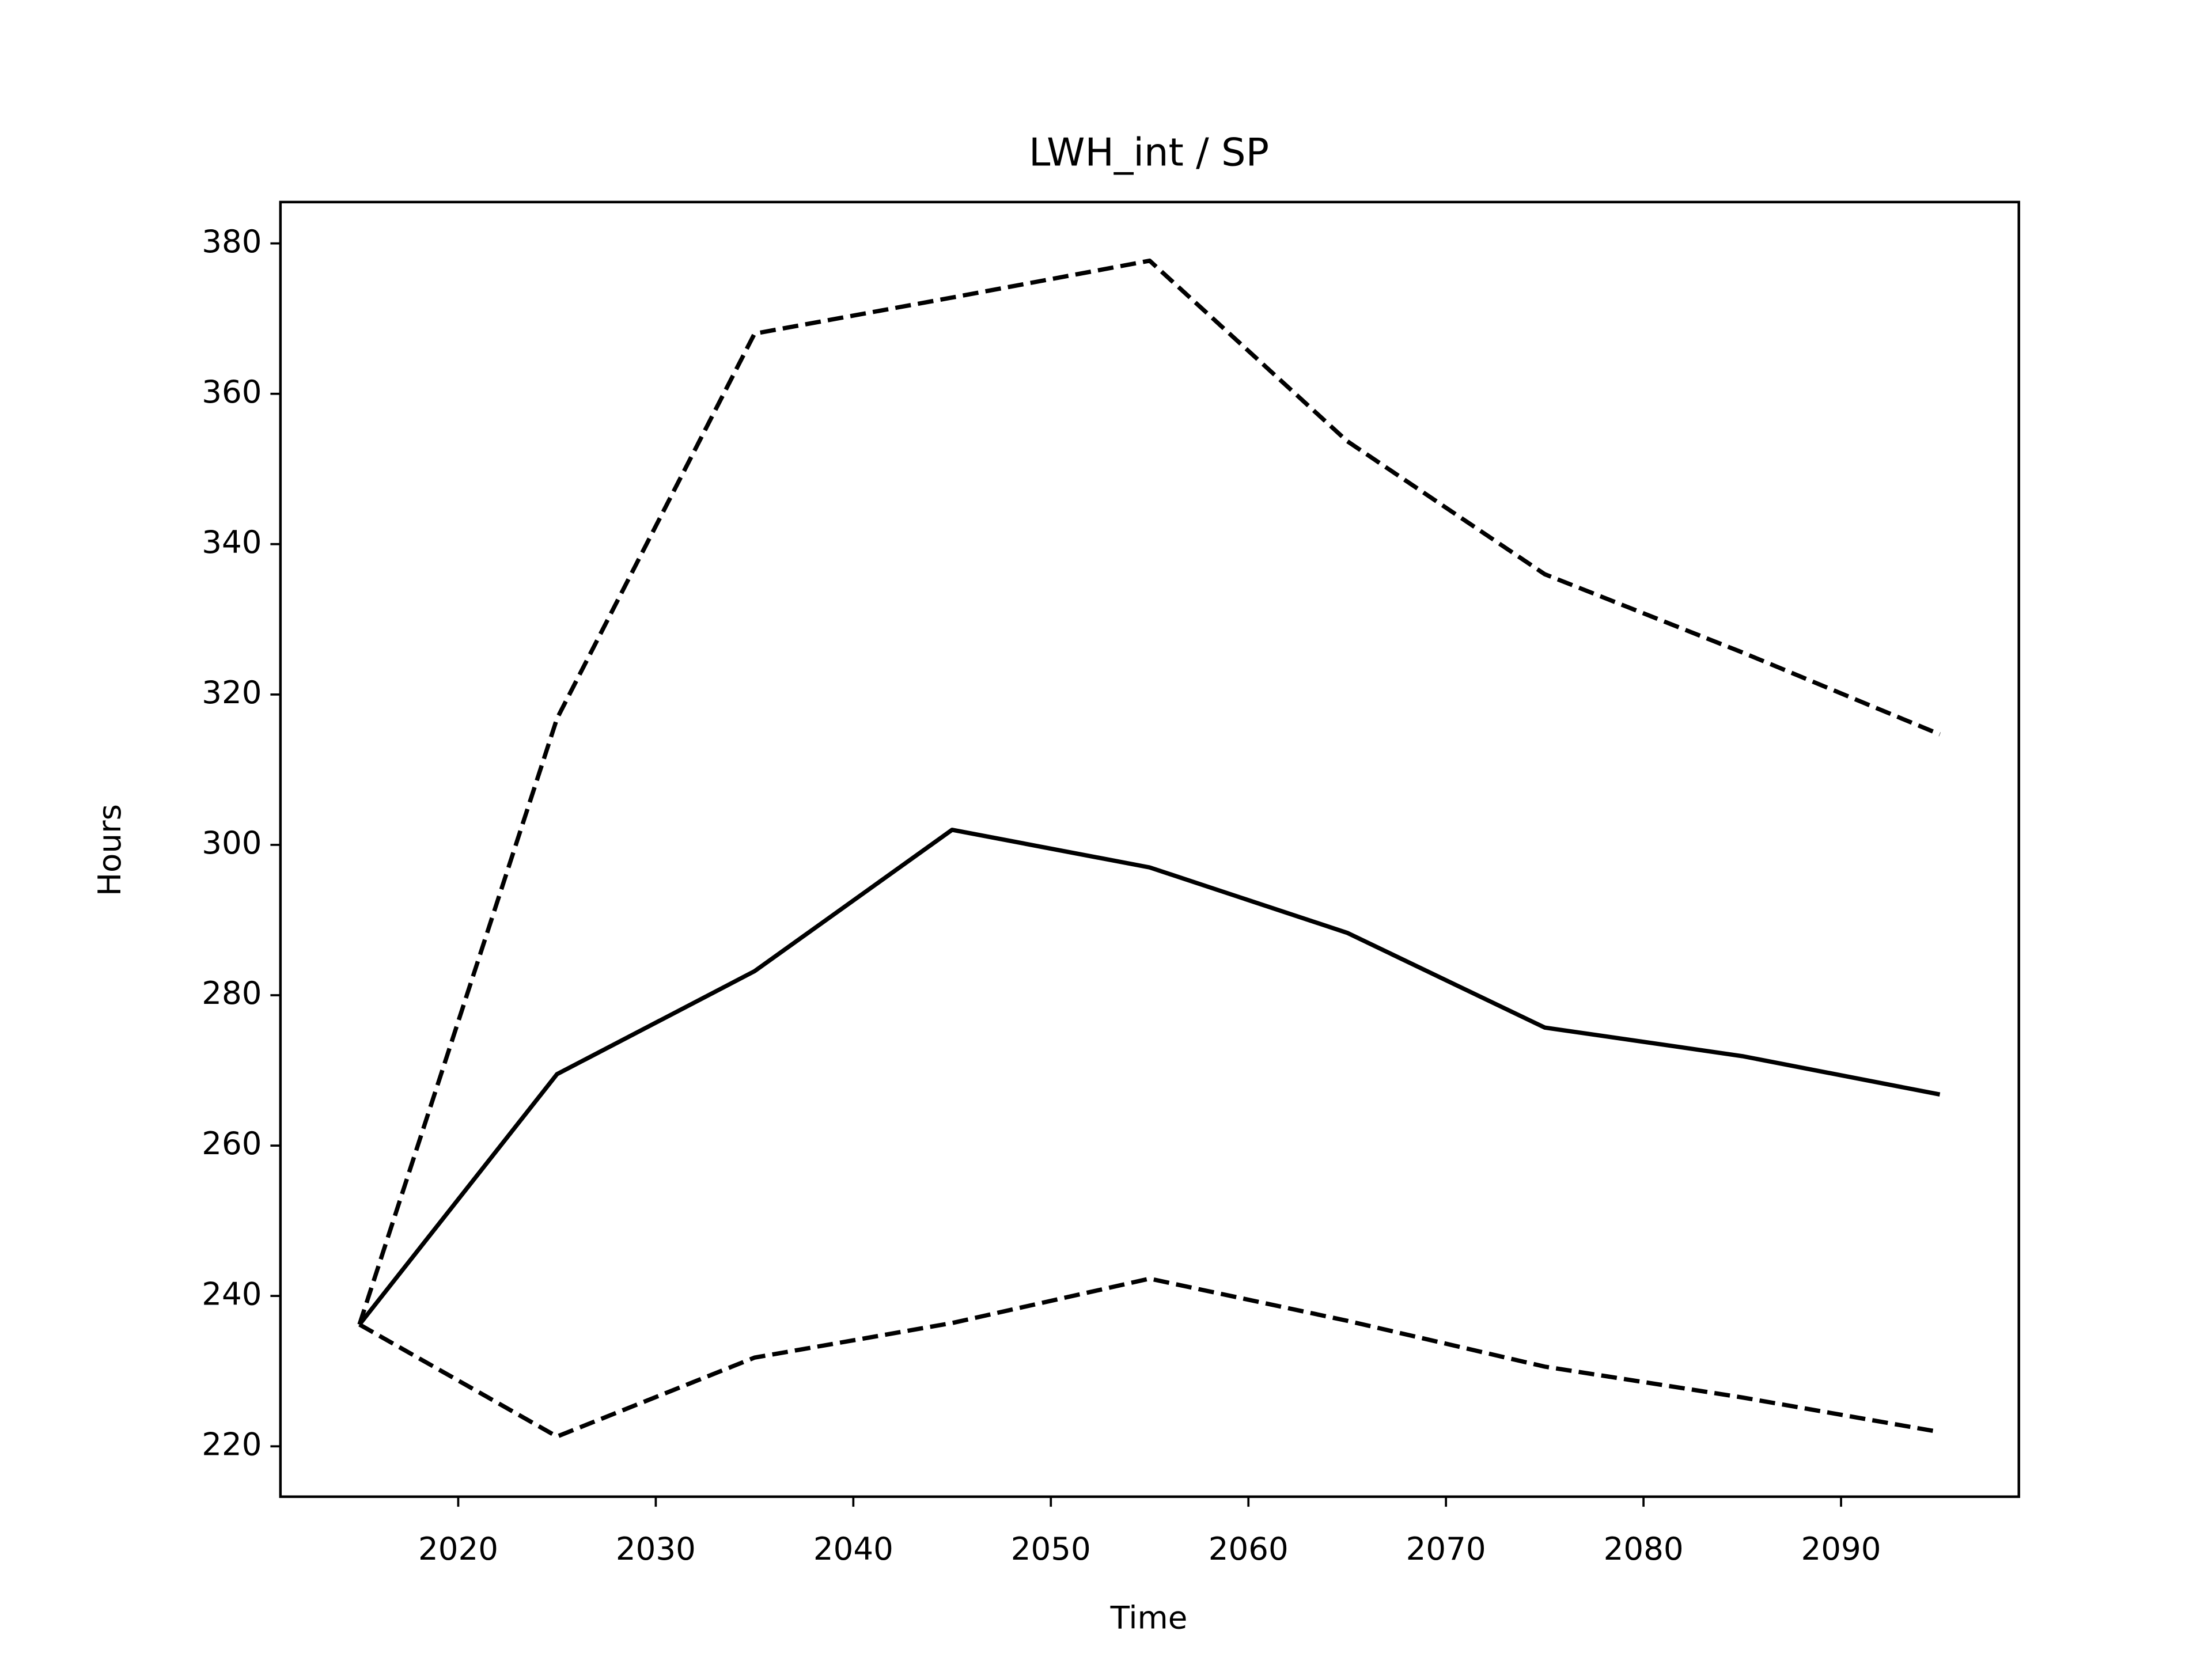 Image resolution: width=2212 pixels, height=1661 pixels. Describe the element at coordinates (232, 692) in the screenshot. I see `y-tick-label: 320` at that location.